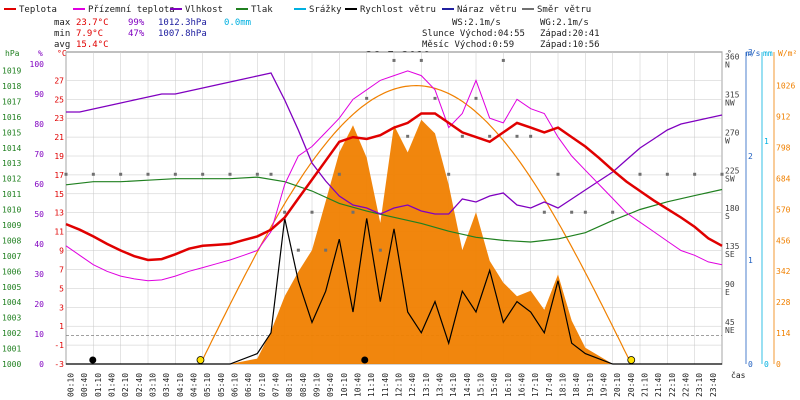 The image size is (800, 400). Describe the element at coordinates (61, 307) in the screenshot. I see `temperature-tick-label: 3` at that location.